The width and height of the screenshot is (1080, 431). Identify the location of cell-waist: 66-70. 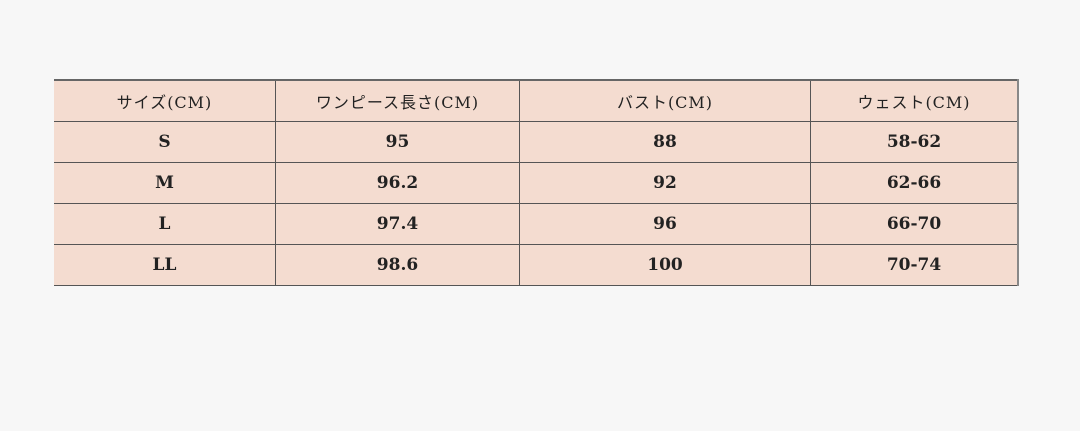
(914, 224).